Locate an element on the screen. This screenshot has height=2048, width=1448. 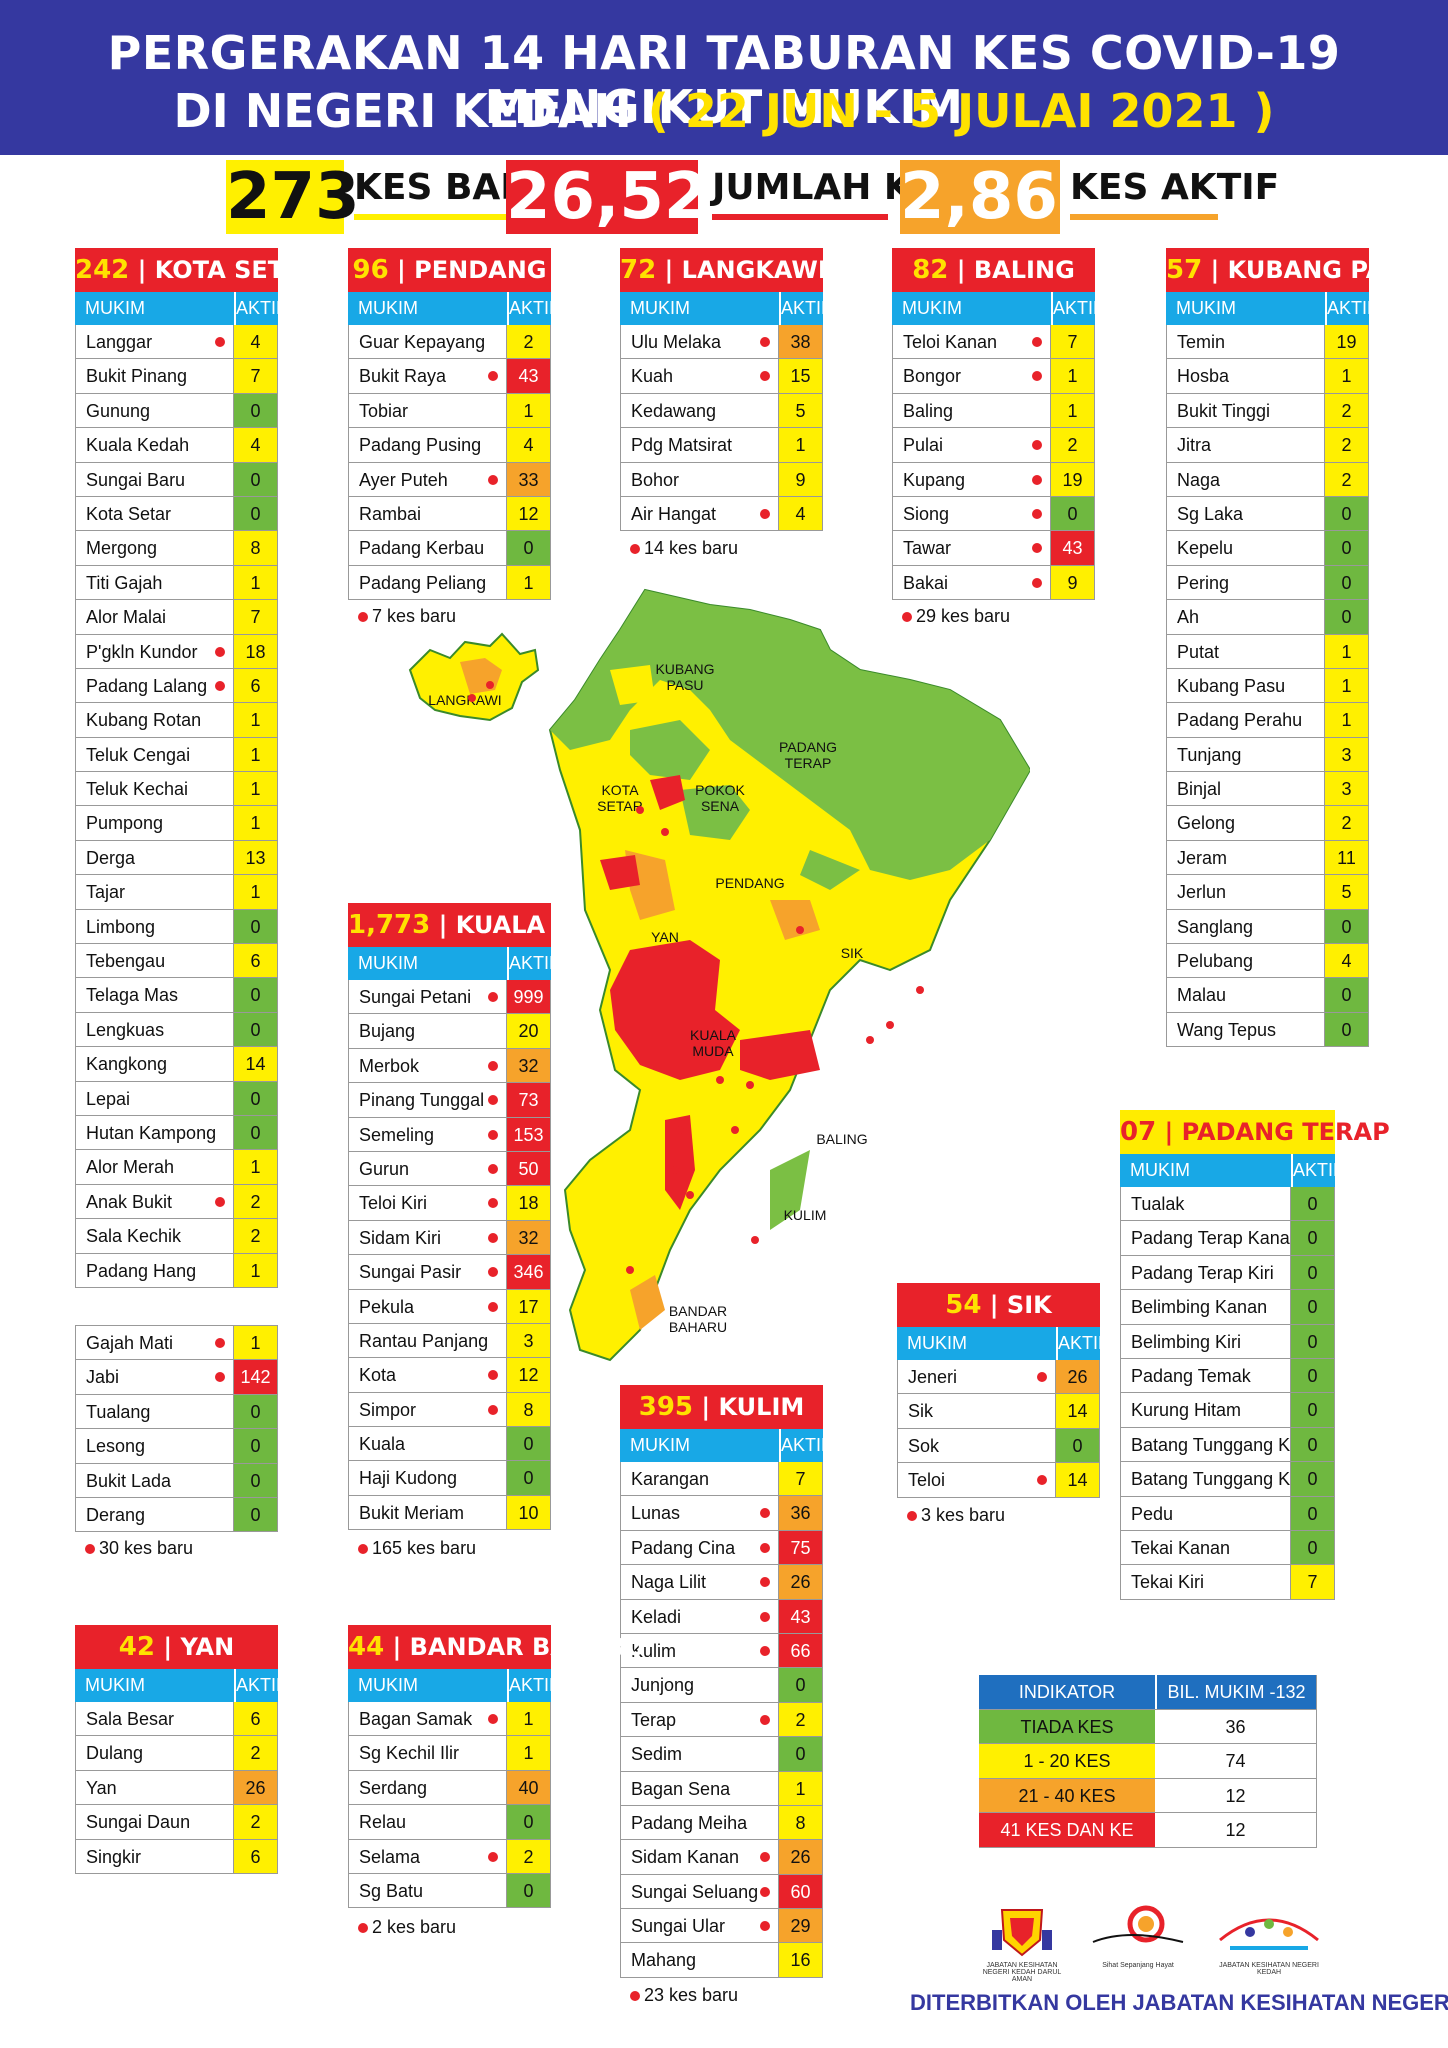
table-row: Relau 0 is located at coordinates (449, 1822).